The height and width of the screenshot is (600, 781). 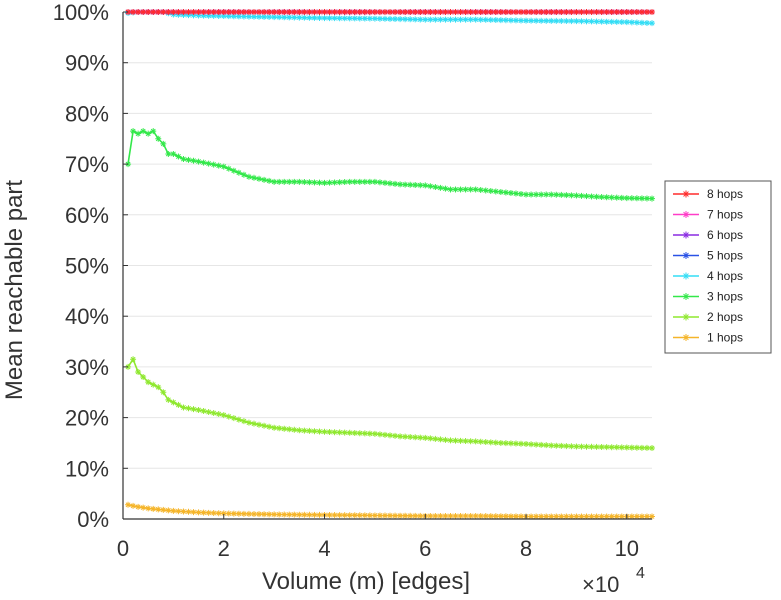 I want to click on legend-item: 7 hops, so click(x=708, y=215).